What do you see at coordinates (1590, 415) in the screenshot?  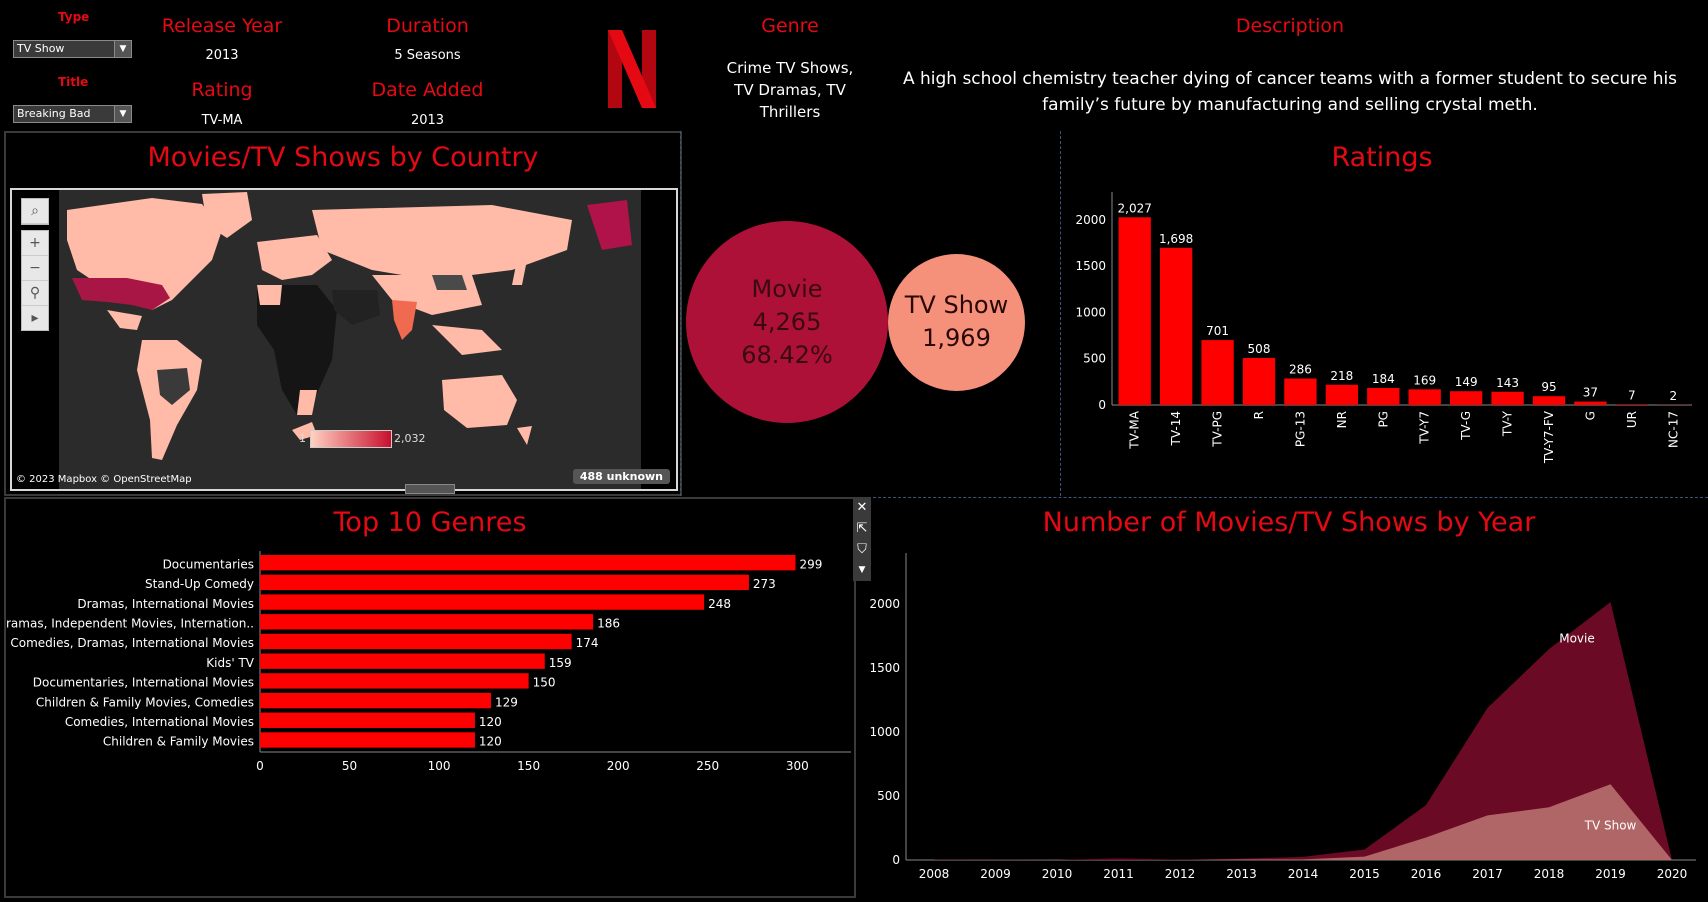 I see `x-tick-label: G` at bounding box center [1590, 415].